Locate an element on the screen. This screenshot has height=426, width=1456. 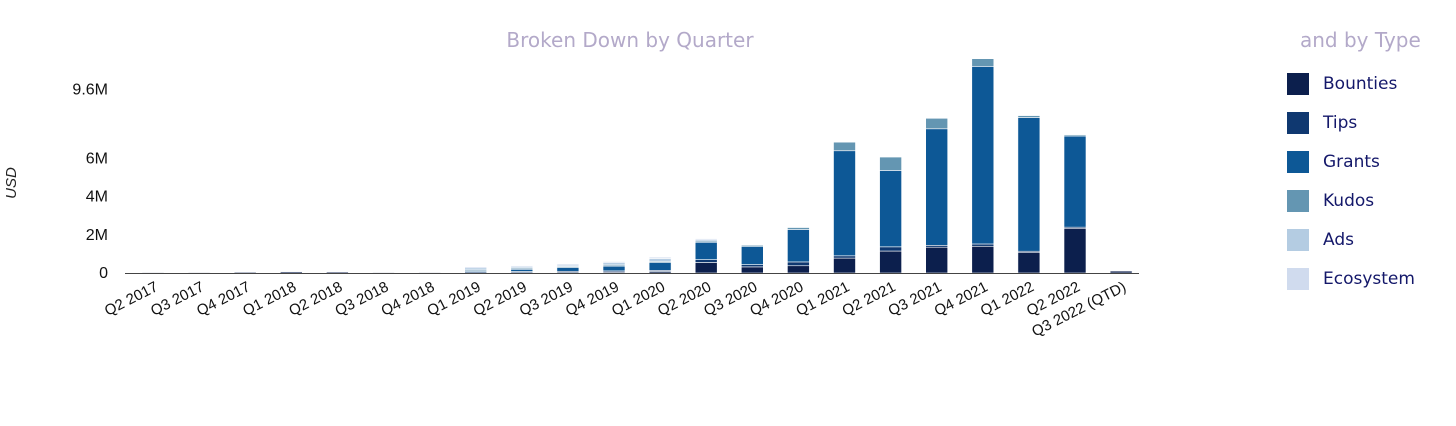
y-axis: 0 2M 4M 6M 9.6M is located at coordinates (90, 182).